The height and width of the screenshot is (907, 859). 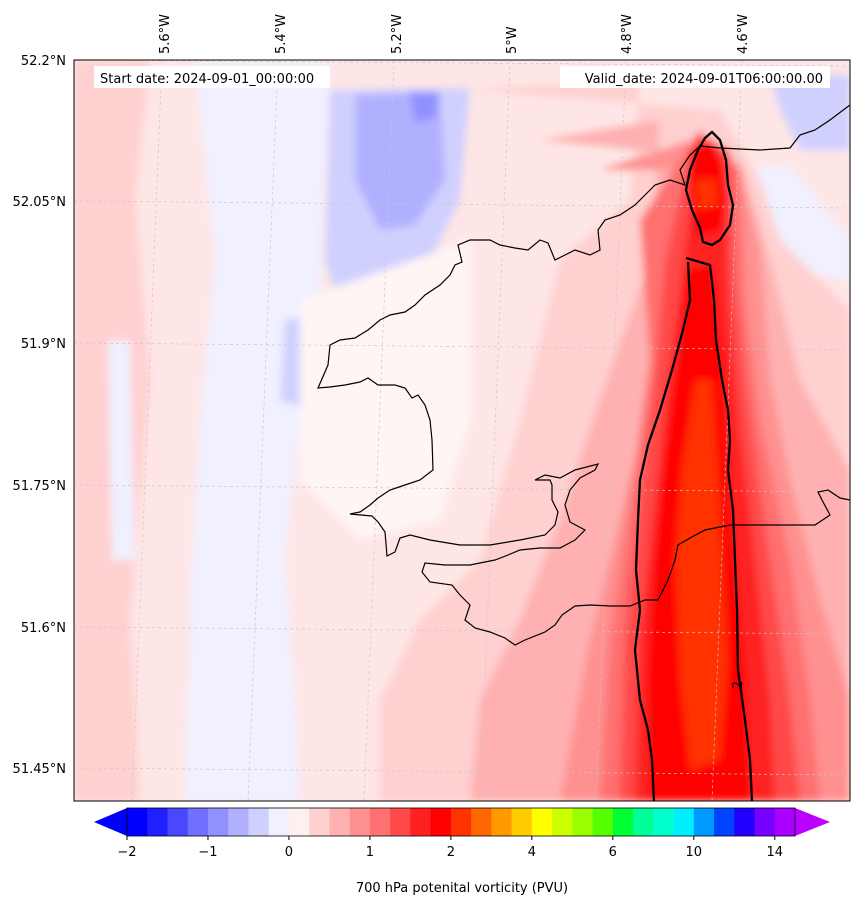 I want to click on lat-label: 51.75°N, so click(x=39, y=486).